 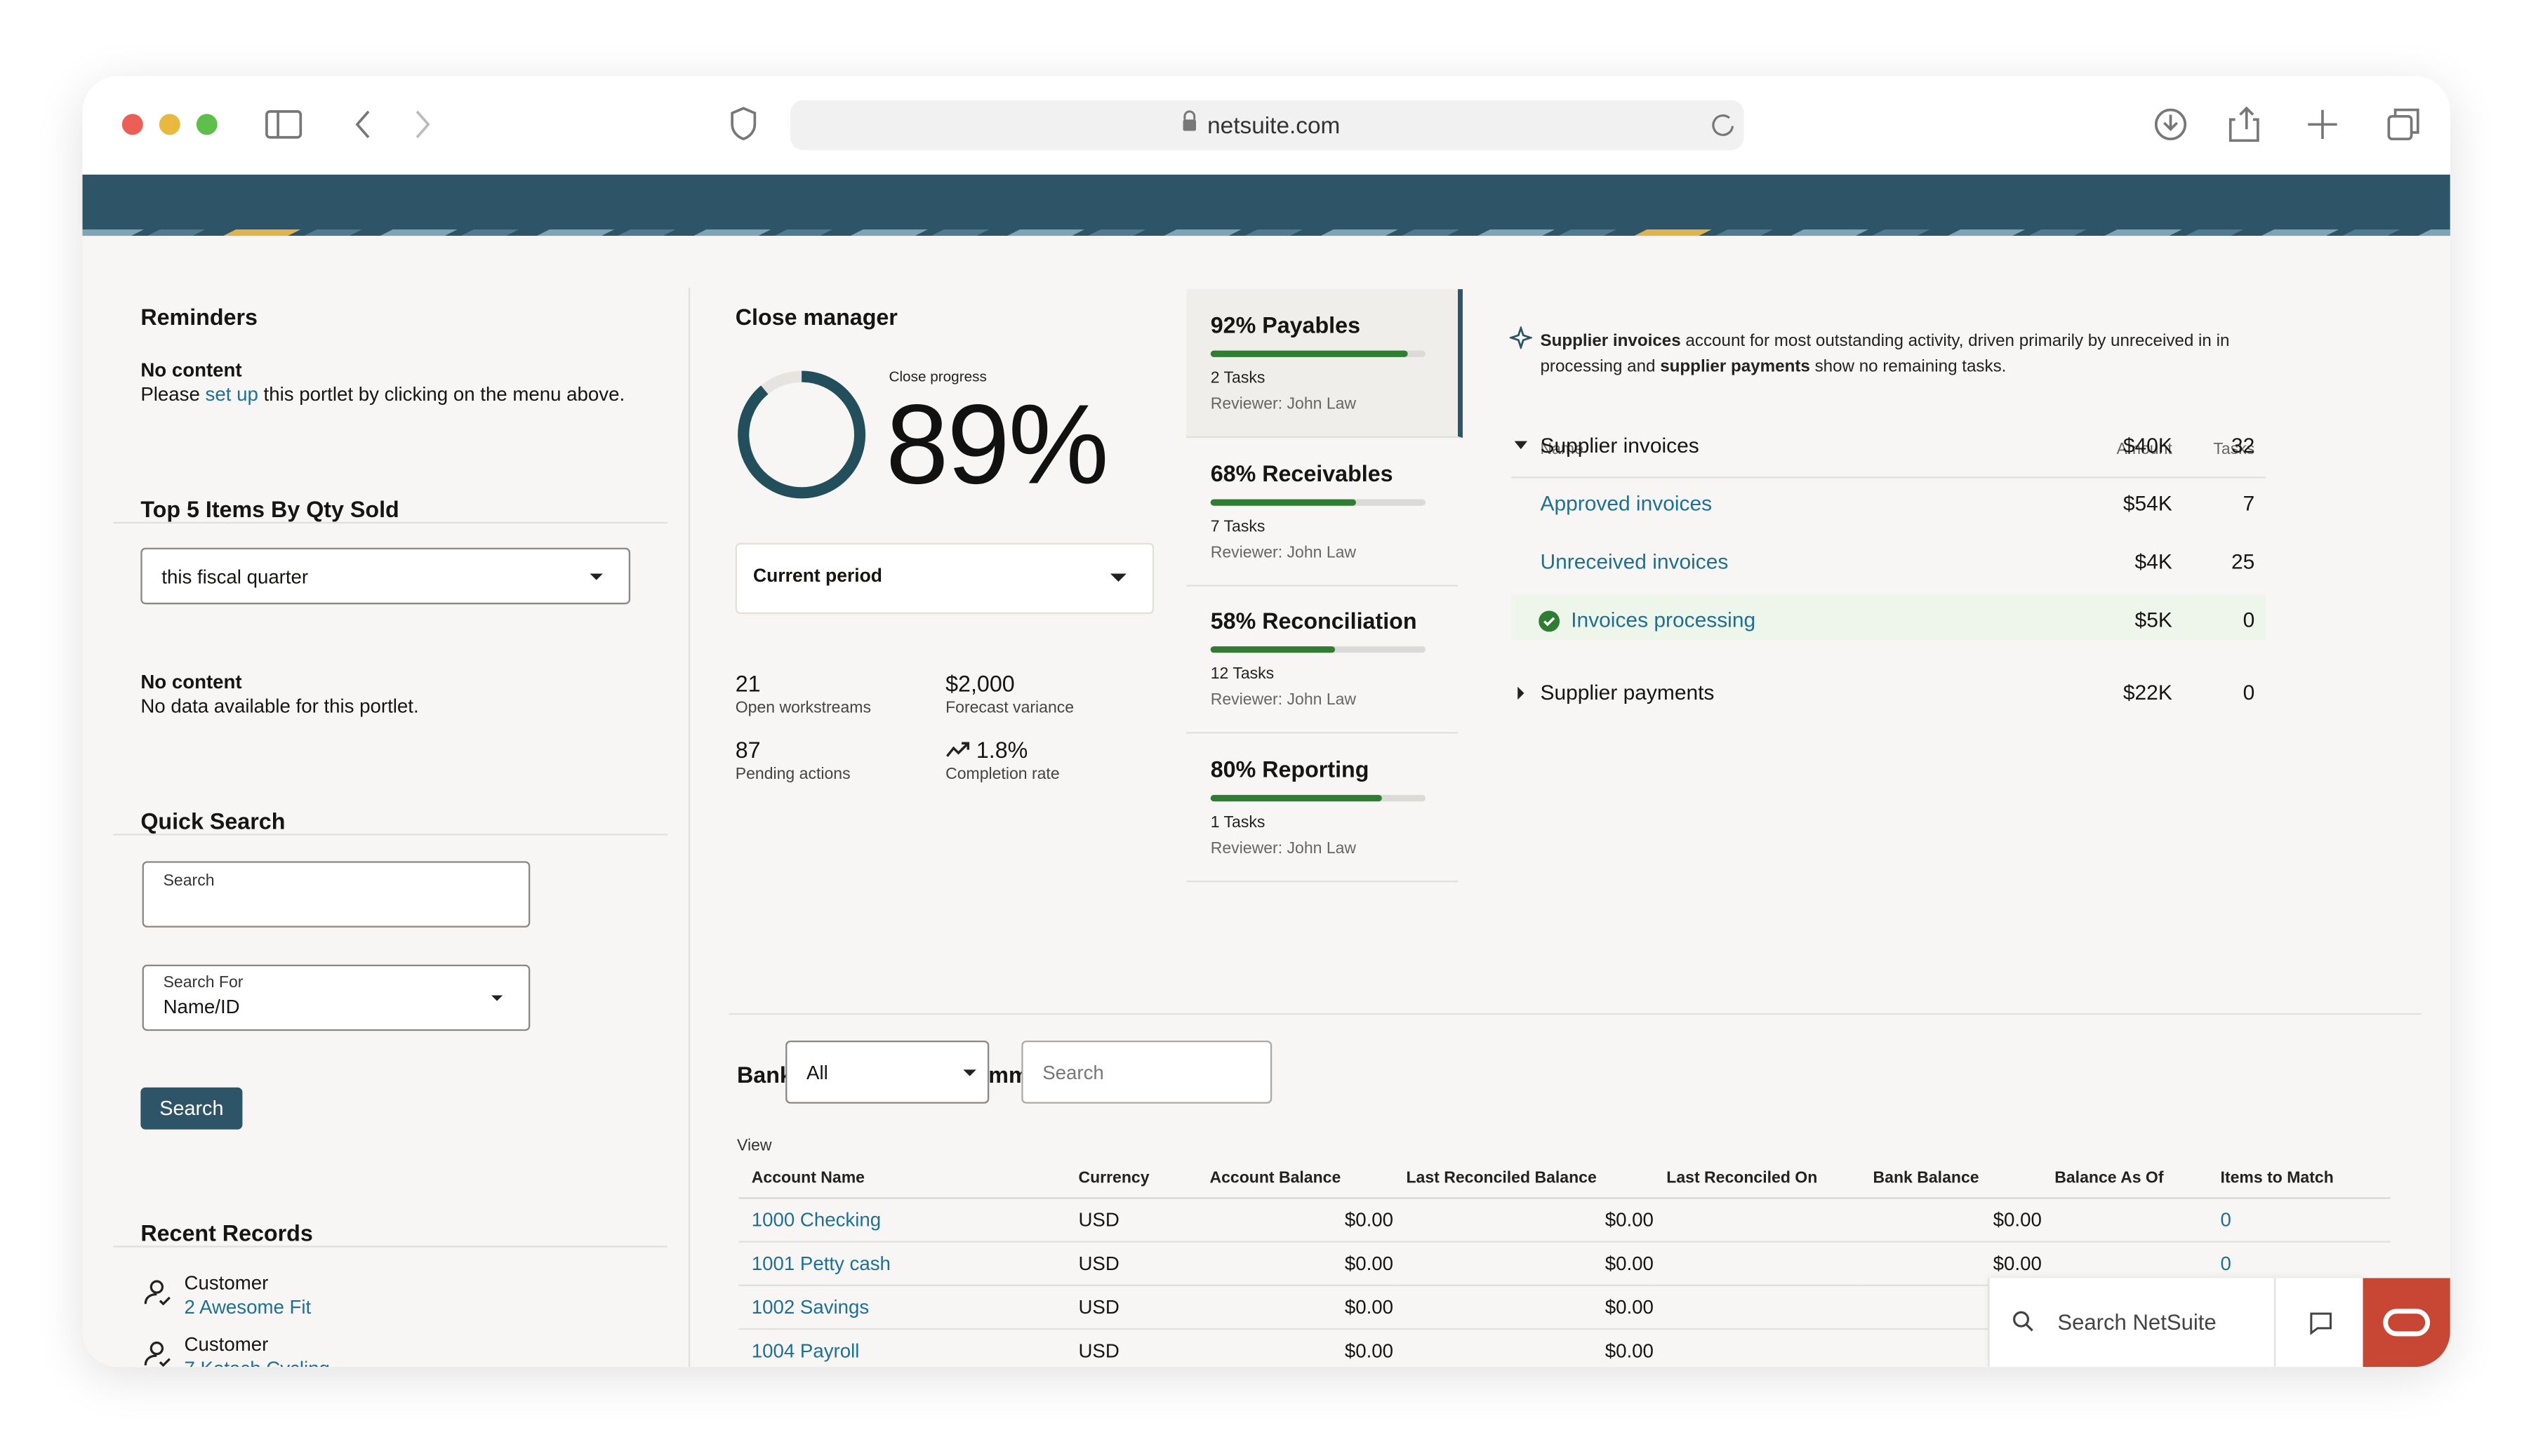 I want to click on sidebar-icon, so click(x=284, y=125).